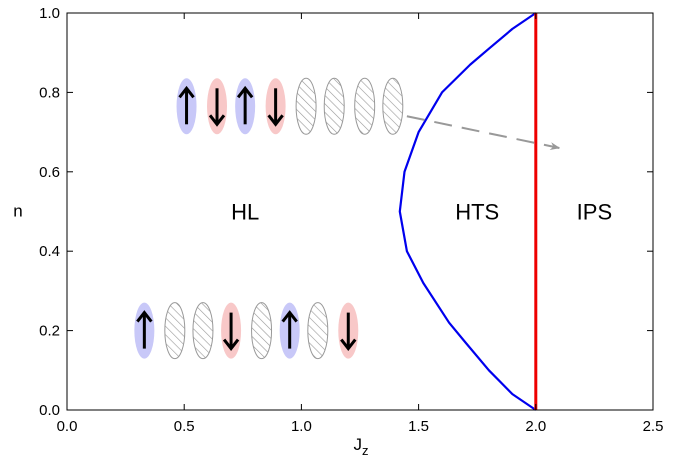  What do you see at coordinates (365, 450) in the screenshot?
I see `x-axis-label-subscript: z` at bounding box center [365, 450].